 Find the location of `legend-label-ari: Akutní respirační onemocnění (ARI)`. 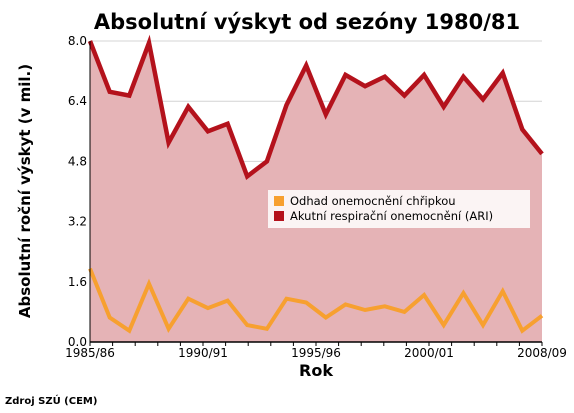

legend-label-ari: Akutní respirační onemocnění (ARI) is located at coordinates (391, 216).